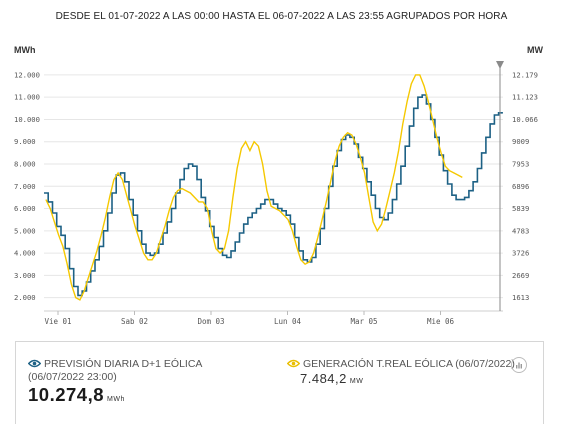 This screenshot has width=563, height=424. What do you see at coordinates (525, 119) in the screenshot?
I see `y-right-tick-label: 10.066` at bounding box center [525, 119].